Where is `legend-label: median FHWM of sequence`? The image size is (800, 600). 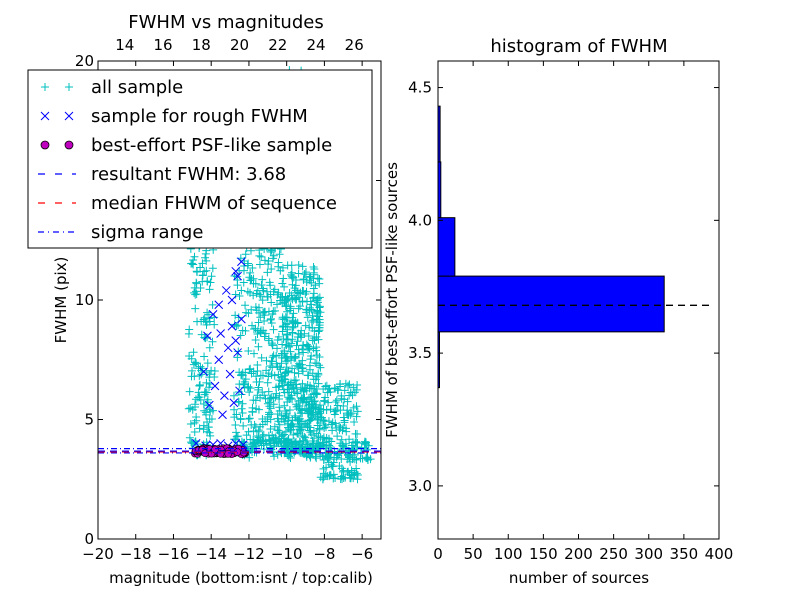 legend-label: median FHWM of sequence is located at coordinates (214, 203).